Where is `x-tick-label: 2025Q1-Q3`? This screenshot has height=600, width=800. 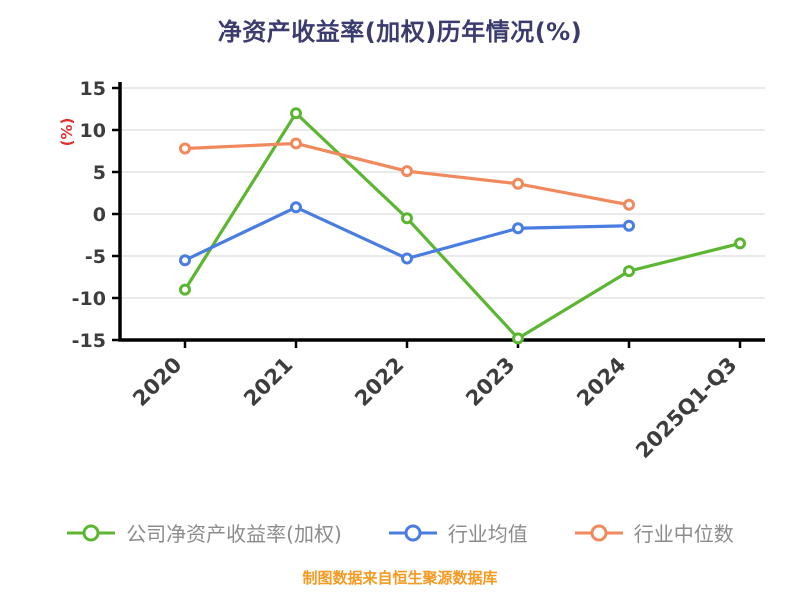 x-tick-label: 2025Q1-Q3 is located at coordinates (686, 408).